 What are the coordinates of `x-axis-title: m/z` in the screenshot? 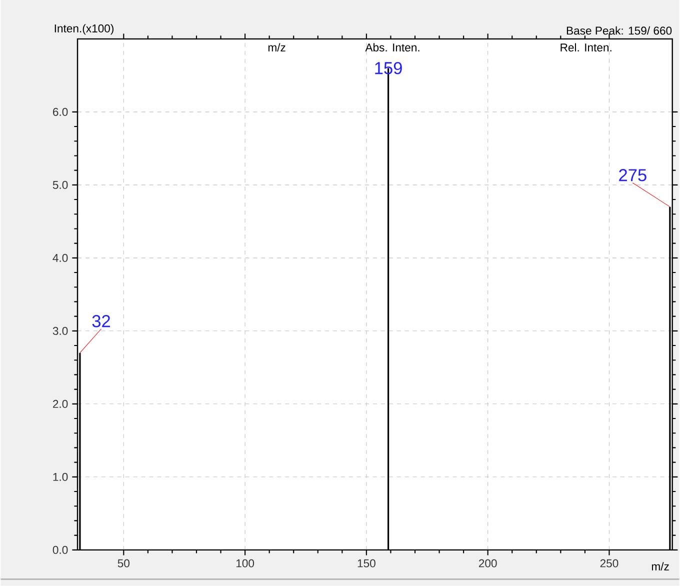 It's located at (660, 566).